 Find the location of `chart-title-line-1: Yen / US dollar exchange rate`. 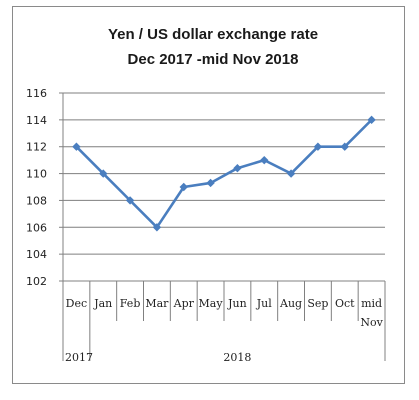

chart-title-line-1: Yen / US dollar exchange rate is located at coordinates (213, 34).